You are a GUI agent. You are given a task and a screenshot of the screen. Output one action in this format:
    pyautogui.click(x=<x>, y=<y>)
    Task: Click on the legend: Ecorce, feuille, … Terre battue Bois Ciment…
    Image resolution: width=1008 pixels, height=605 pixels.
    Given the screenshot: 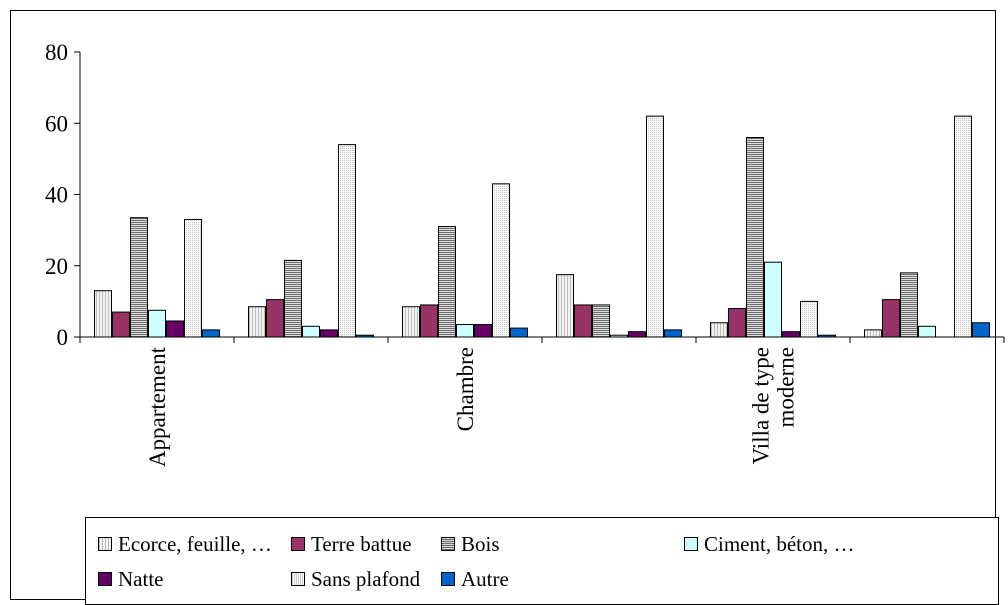 What is the action you would take?
    pyautogui.click(x=542, y=561)
    